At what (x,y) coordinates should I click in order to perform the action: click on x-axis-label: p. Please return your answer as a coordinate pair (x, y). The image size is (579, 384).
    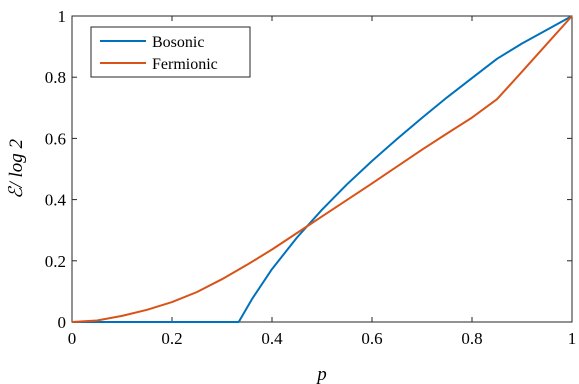
    Looking at the image, I should click on (321, 374).